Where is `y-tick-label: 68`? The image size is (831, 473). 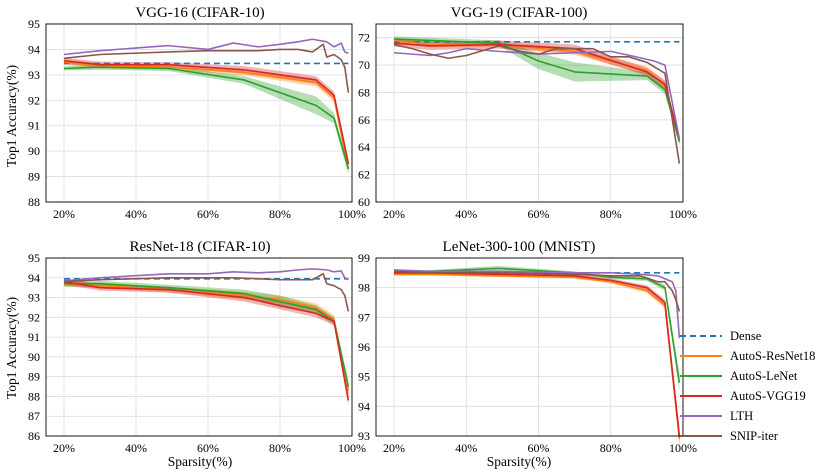 y-tick-label: 68 is located at coordinates (364, 92).